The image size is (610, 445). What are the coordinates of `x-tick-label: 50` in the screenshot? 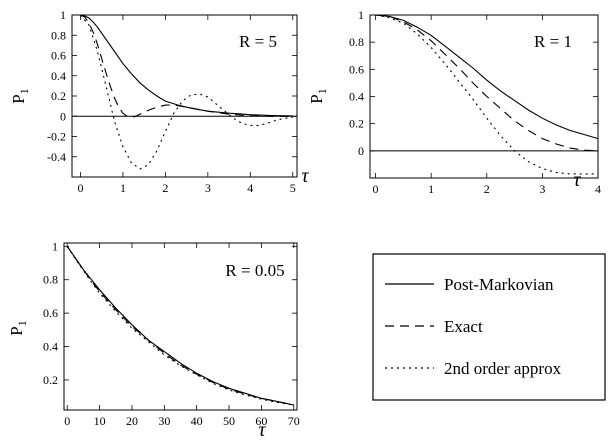 It's located at (229, 421).